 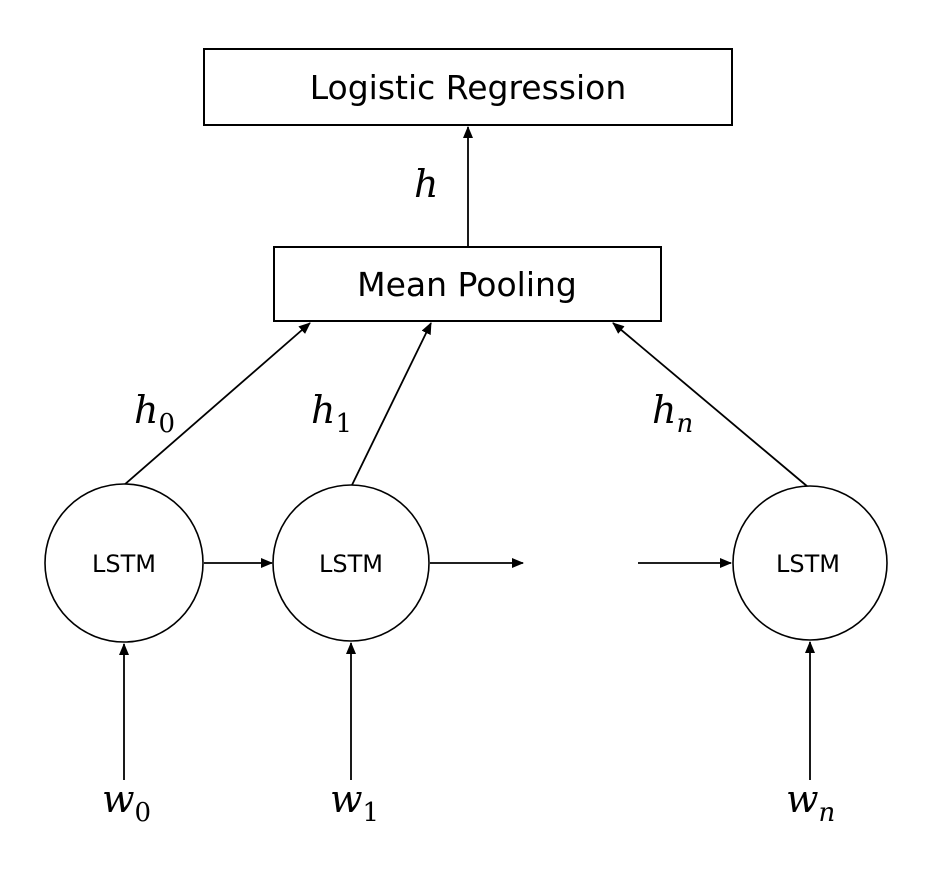 I want to click on lstm-node-0-label: LSTM, so click(x=124, y=564).